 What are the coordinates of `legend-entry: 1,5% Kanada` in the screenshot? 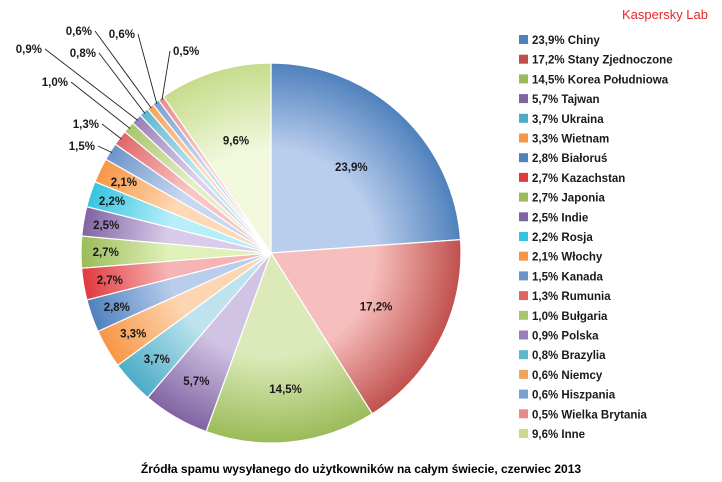 It's located at (568, 277).